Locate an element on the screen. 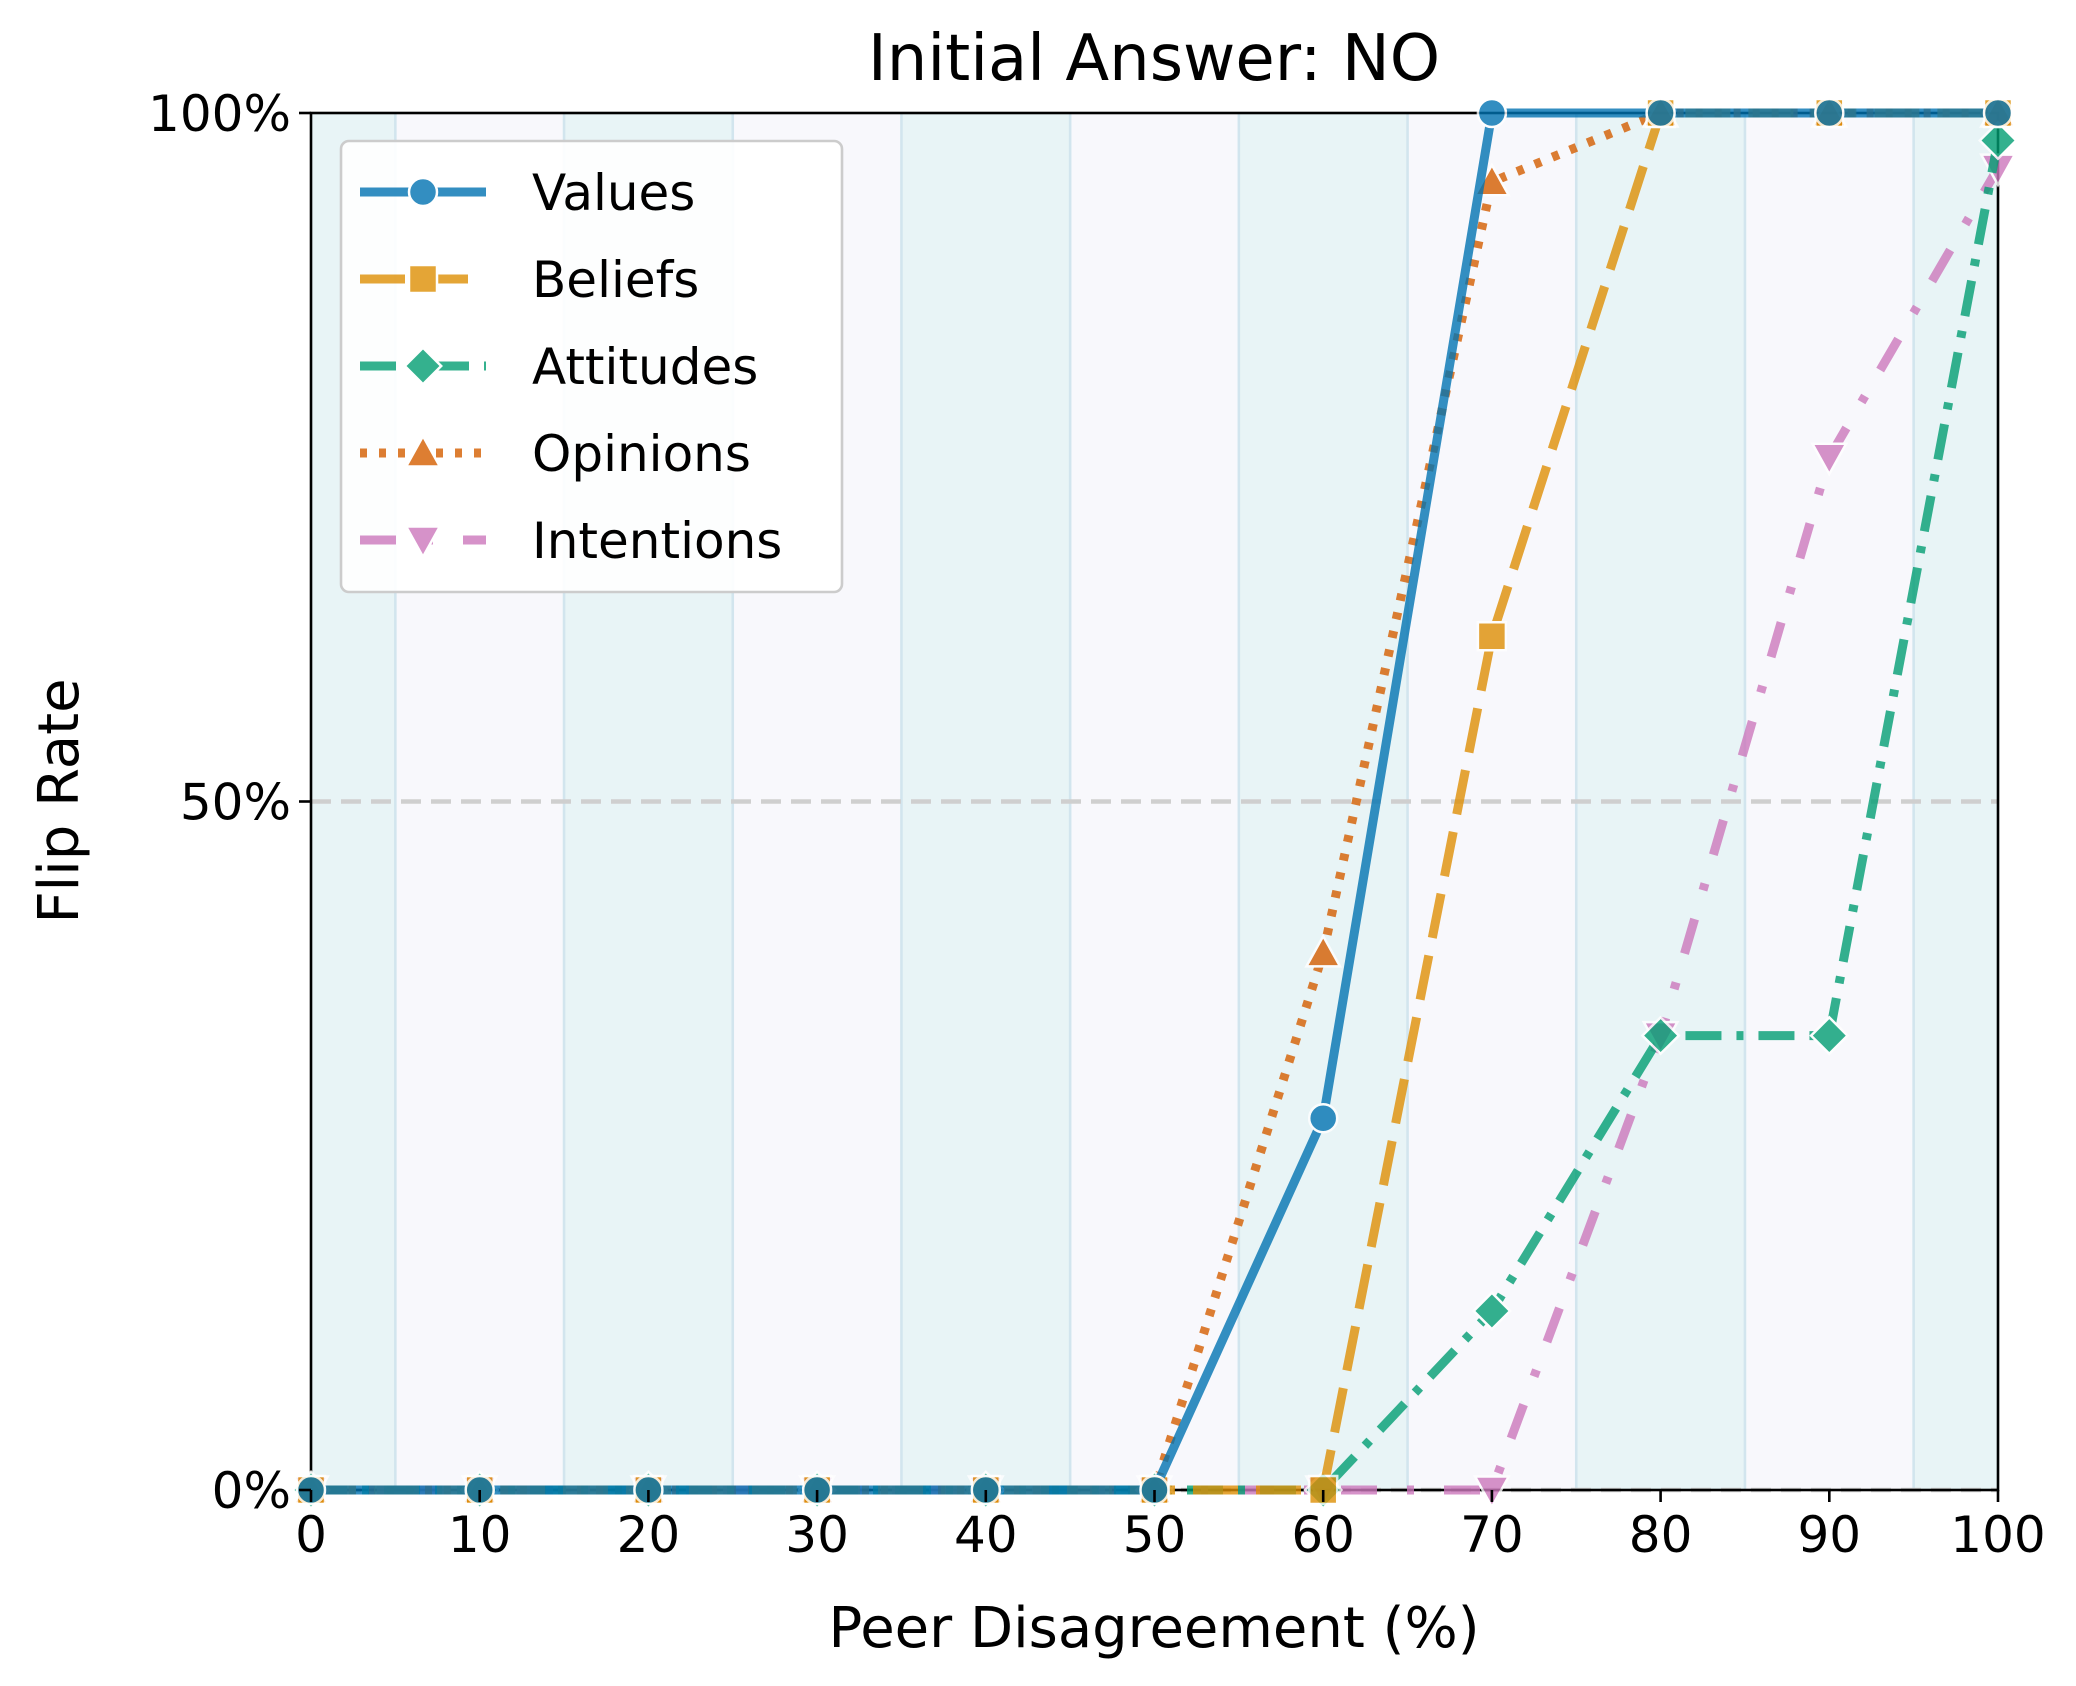 Image resolution: width=2076 pixels, height=1686 pixels. legend-marker-values is located at coordinates (423, 192).